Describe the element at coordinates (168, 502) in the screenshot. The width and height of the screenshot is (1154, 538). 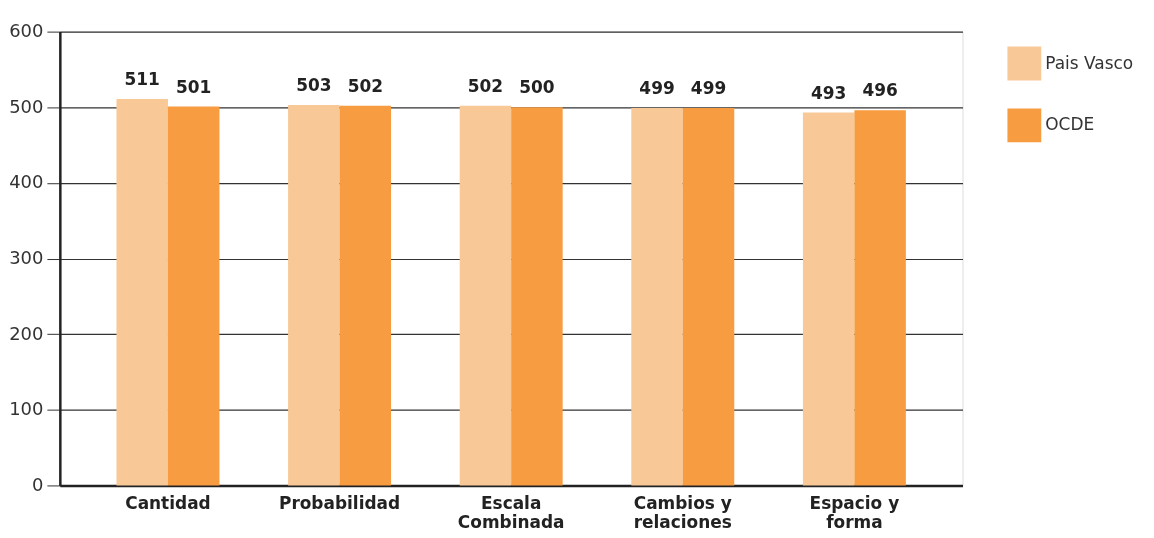
I see `x-tick-label: Cantidad` at that location.